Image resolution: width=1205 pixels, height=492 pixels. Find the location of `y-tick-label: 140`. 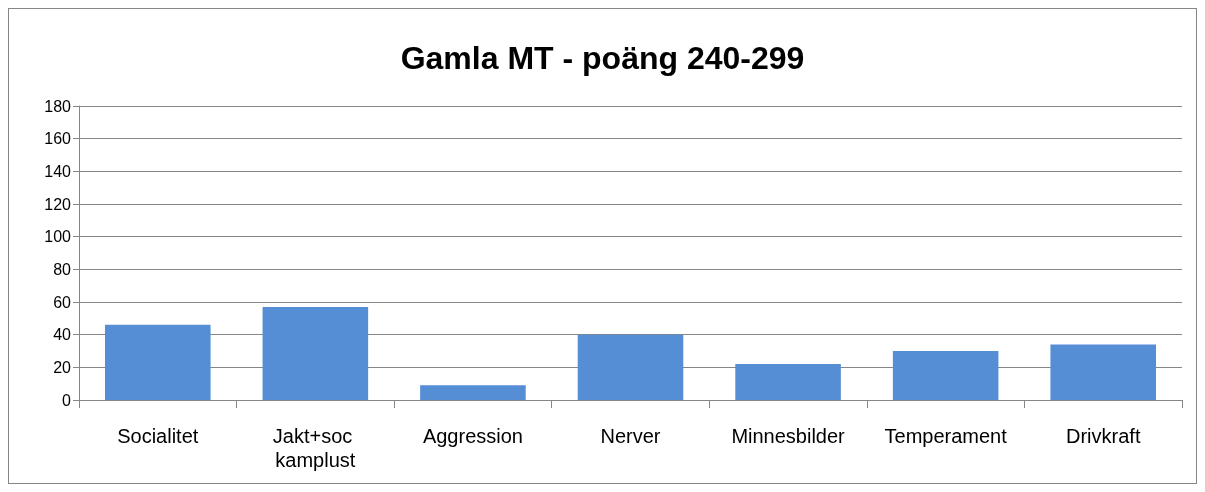

y-tick-label: 140 is located at coordinates (58, 171).